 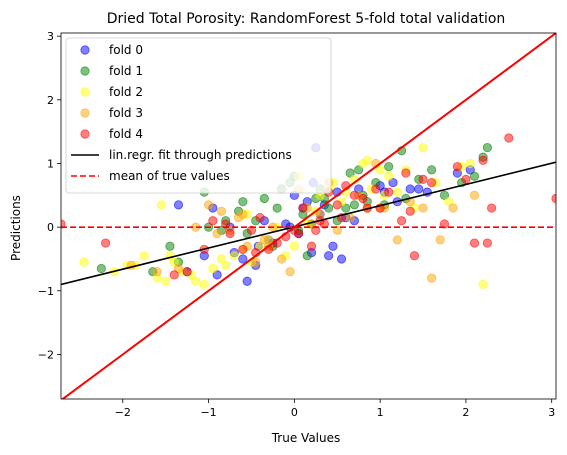 I want to click on legend-entry: fold 4, so click(x=111, y=134).